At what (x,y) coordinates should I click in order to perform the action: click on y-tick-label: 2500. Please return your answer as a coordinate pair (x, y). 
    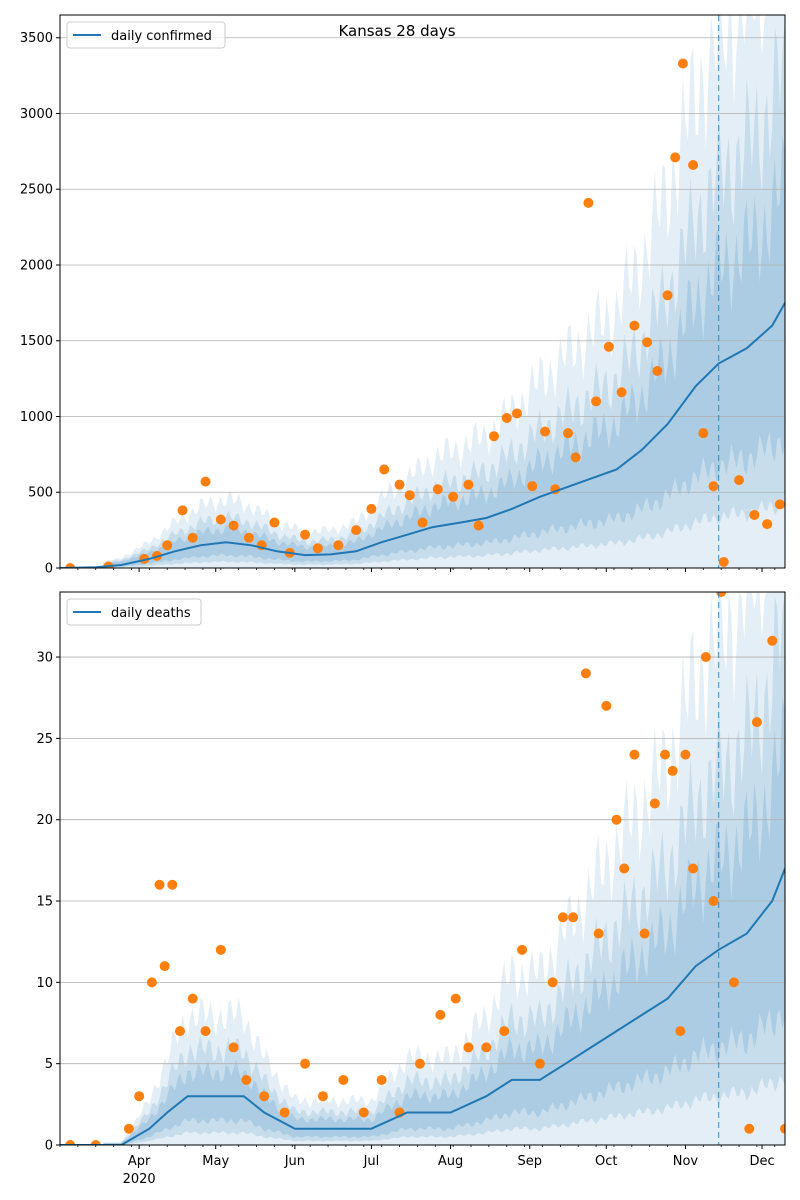
    Looking at the image, I should click on (36, 190).